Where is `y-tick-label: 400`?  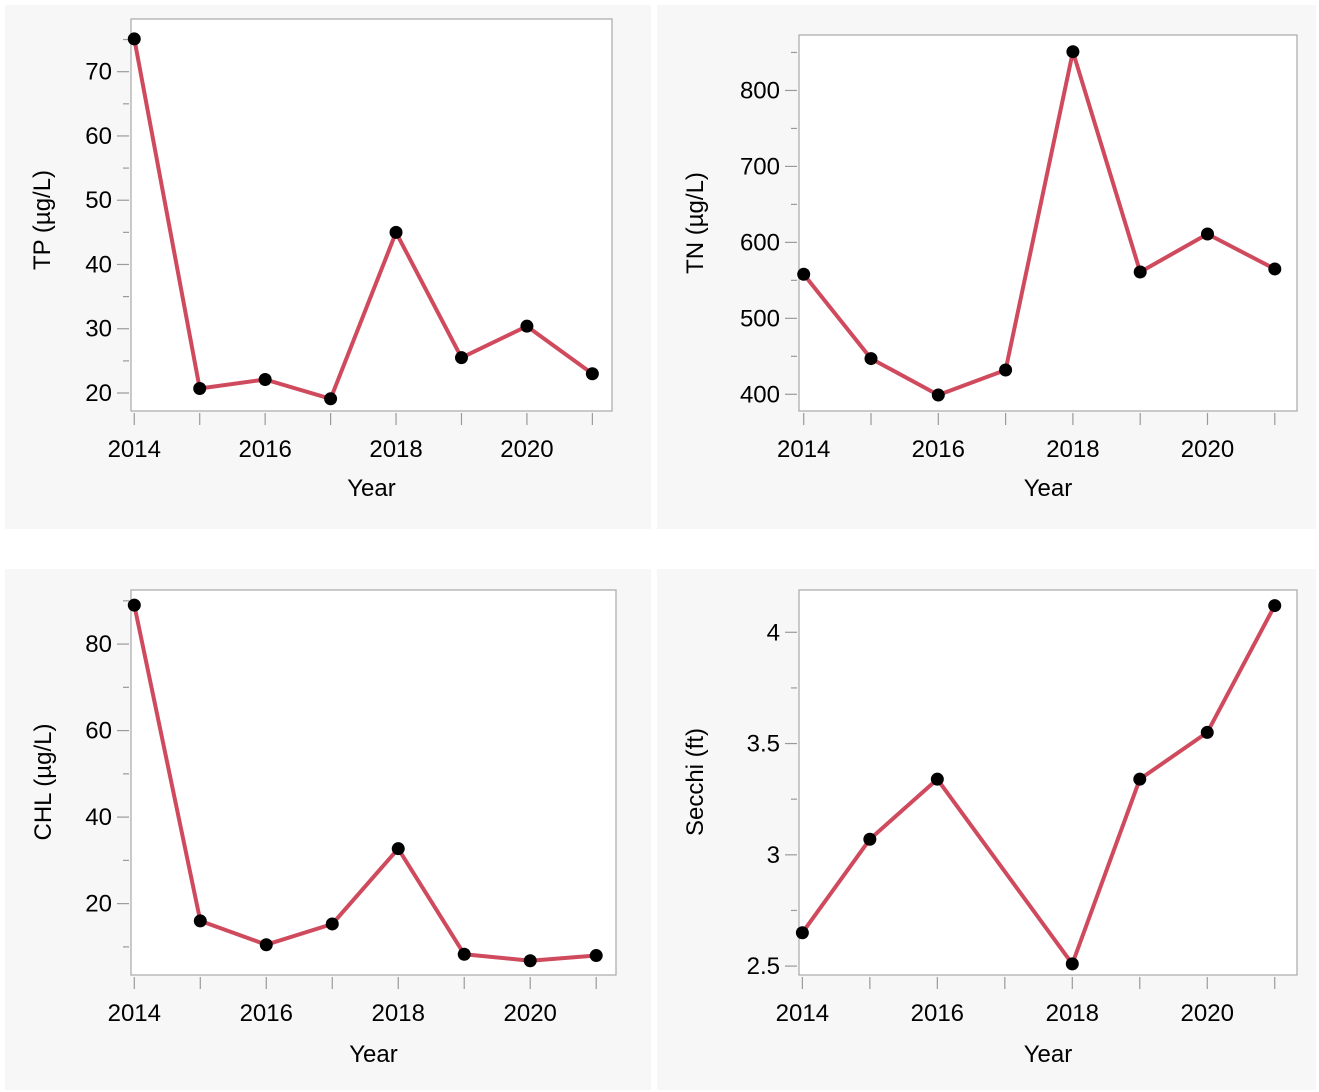
y-tick-label: 400 is located at coordinates (760, 394).